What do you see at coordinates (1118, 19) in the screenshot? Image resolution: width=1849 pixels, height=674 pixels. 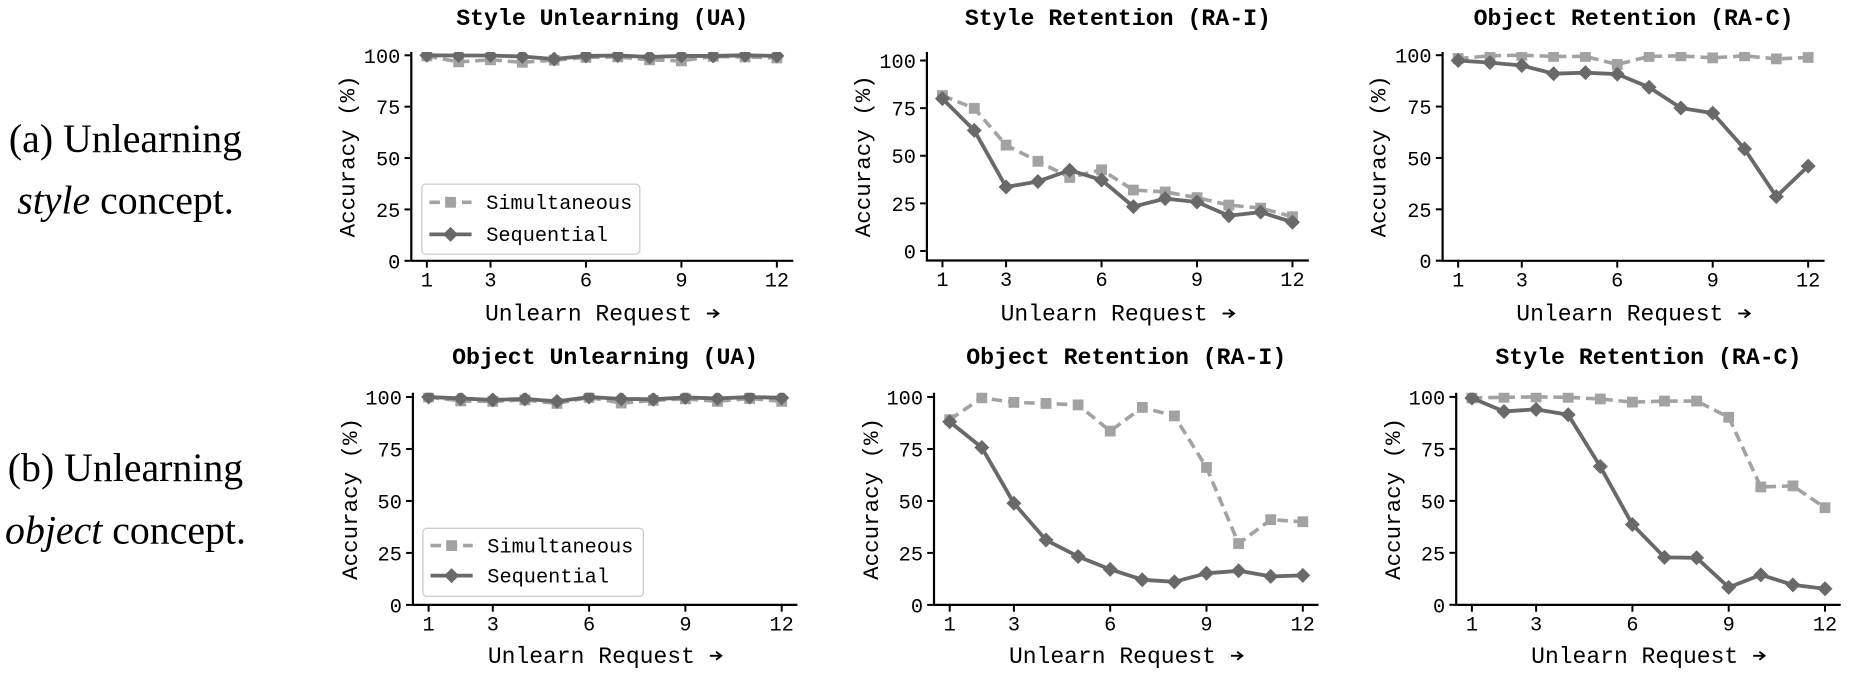 I see `svg-text: Style Retention (RA-I)` at bounding box center [1118, 19].